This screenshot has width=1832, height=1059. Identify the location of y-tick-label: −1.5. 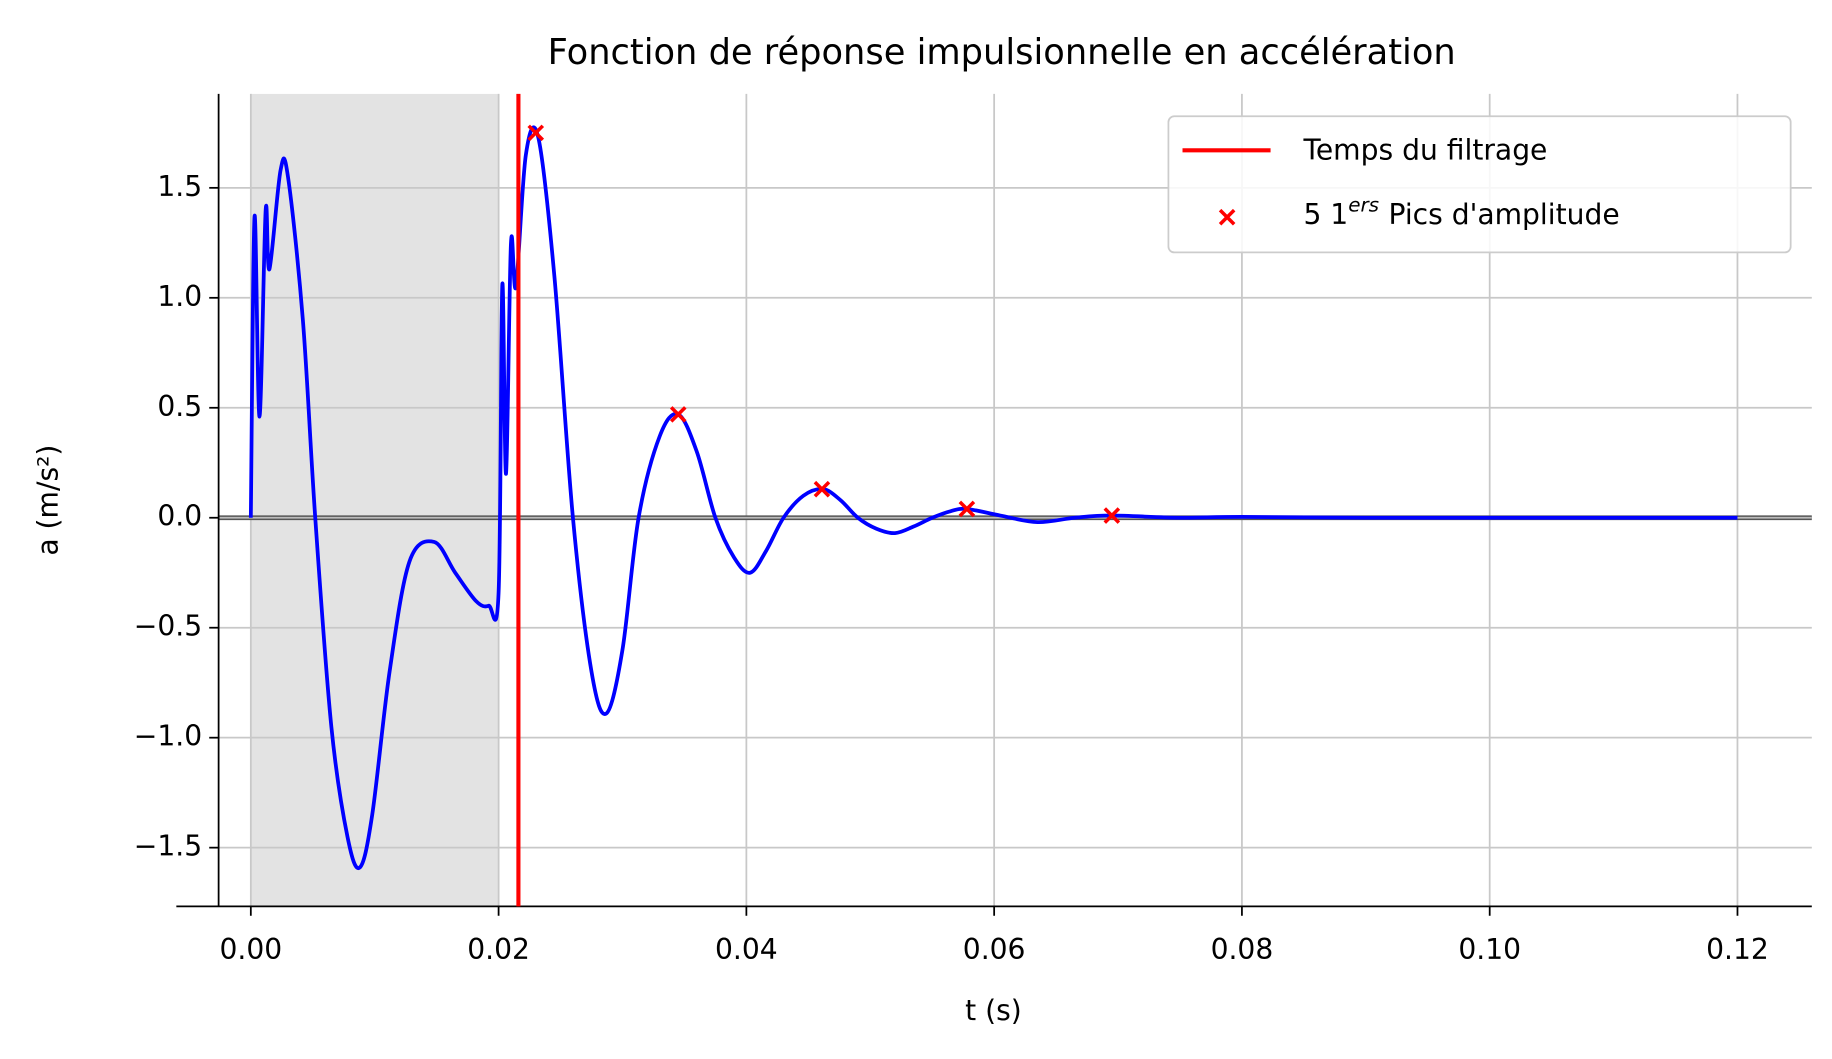
(168, 846).